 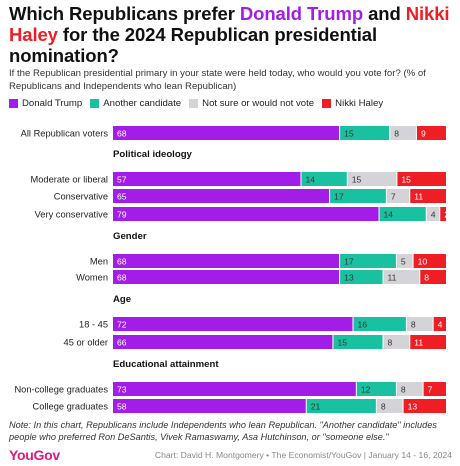 I want to click on row-label: Women, so click(x=92, y=278).